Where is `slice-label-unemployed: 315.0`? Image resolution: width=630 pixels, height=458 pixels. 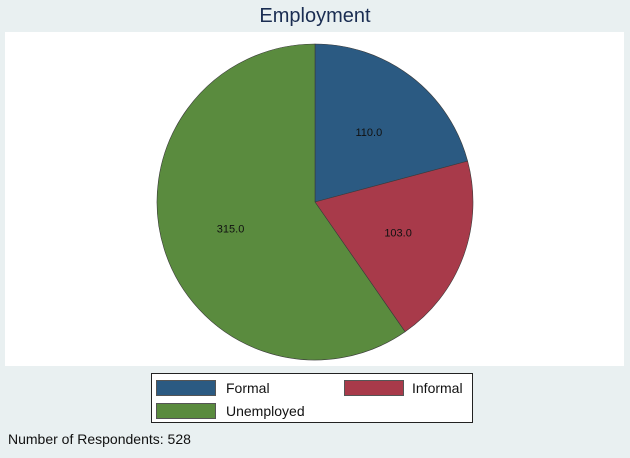
slice-label-unemployed: 315.0 is located at coordinates (231, 229).